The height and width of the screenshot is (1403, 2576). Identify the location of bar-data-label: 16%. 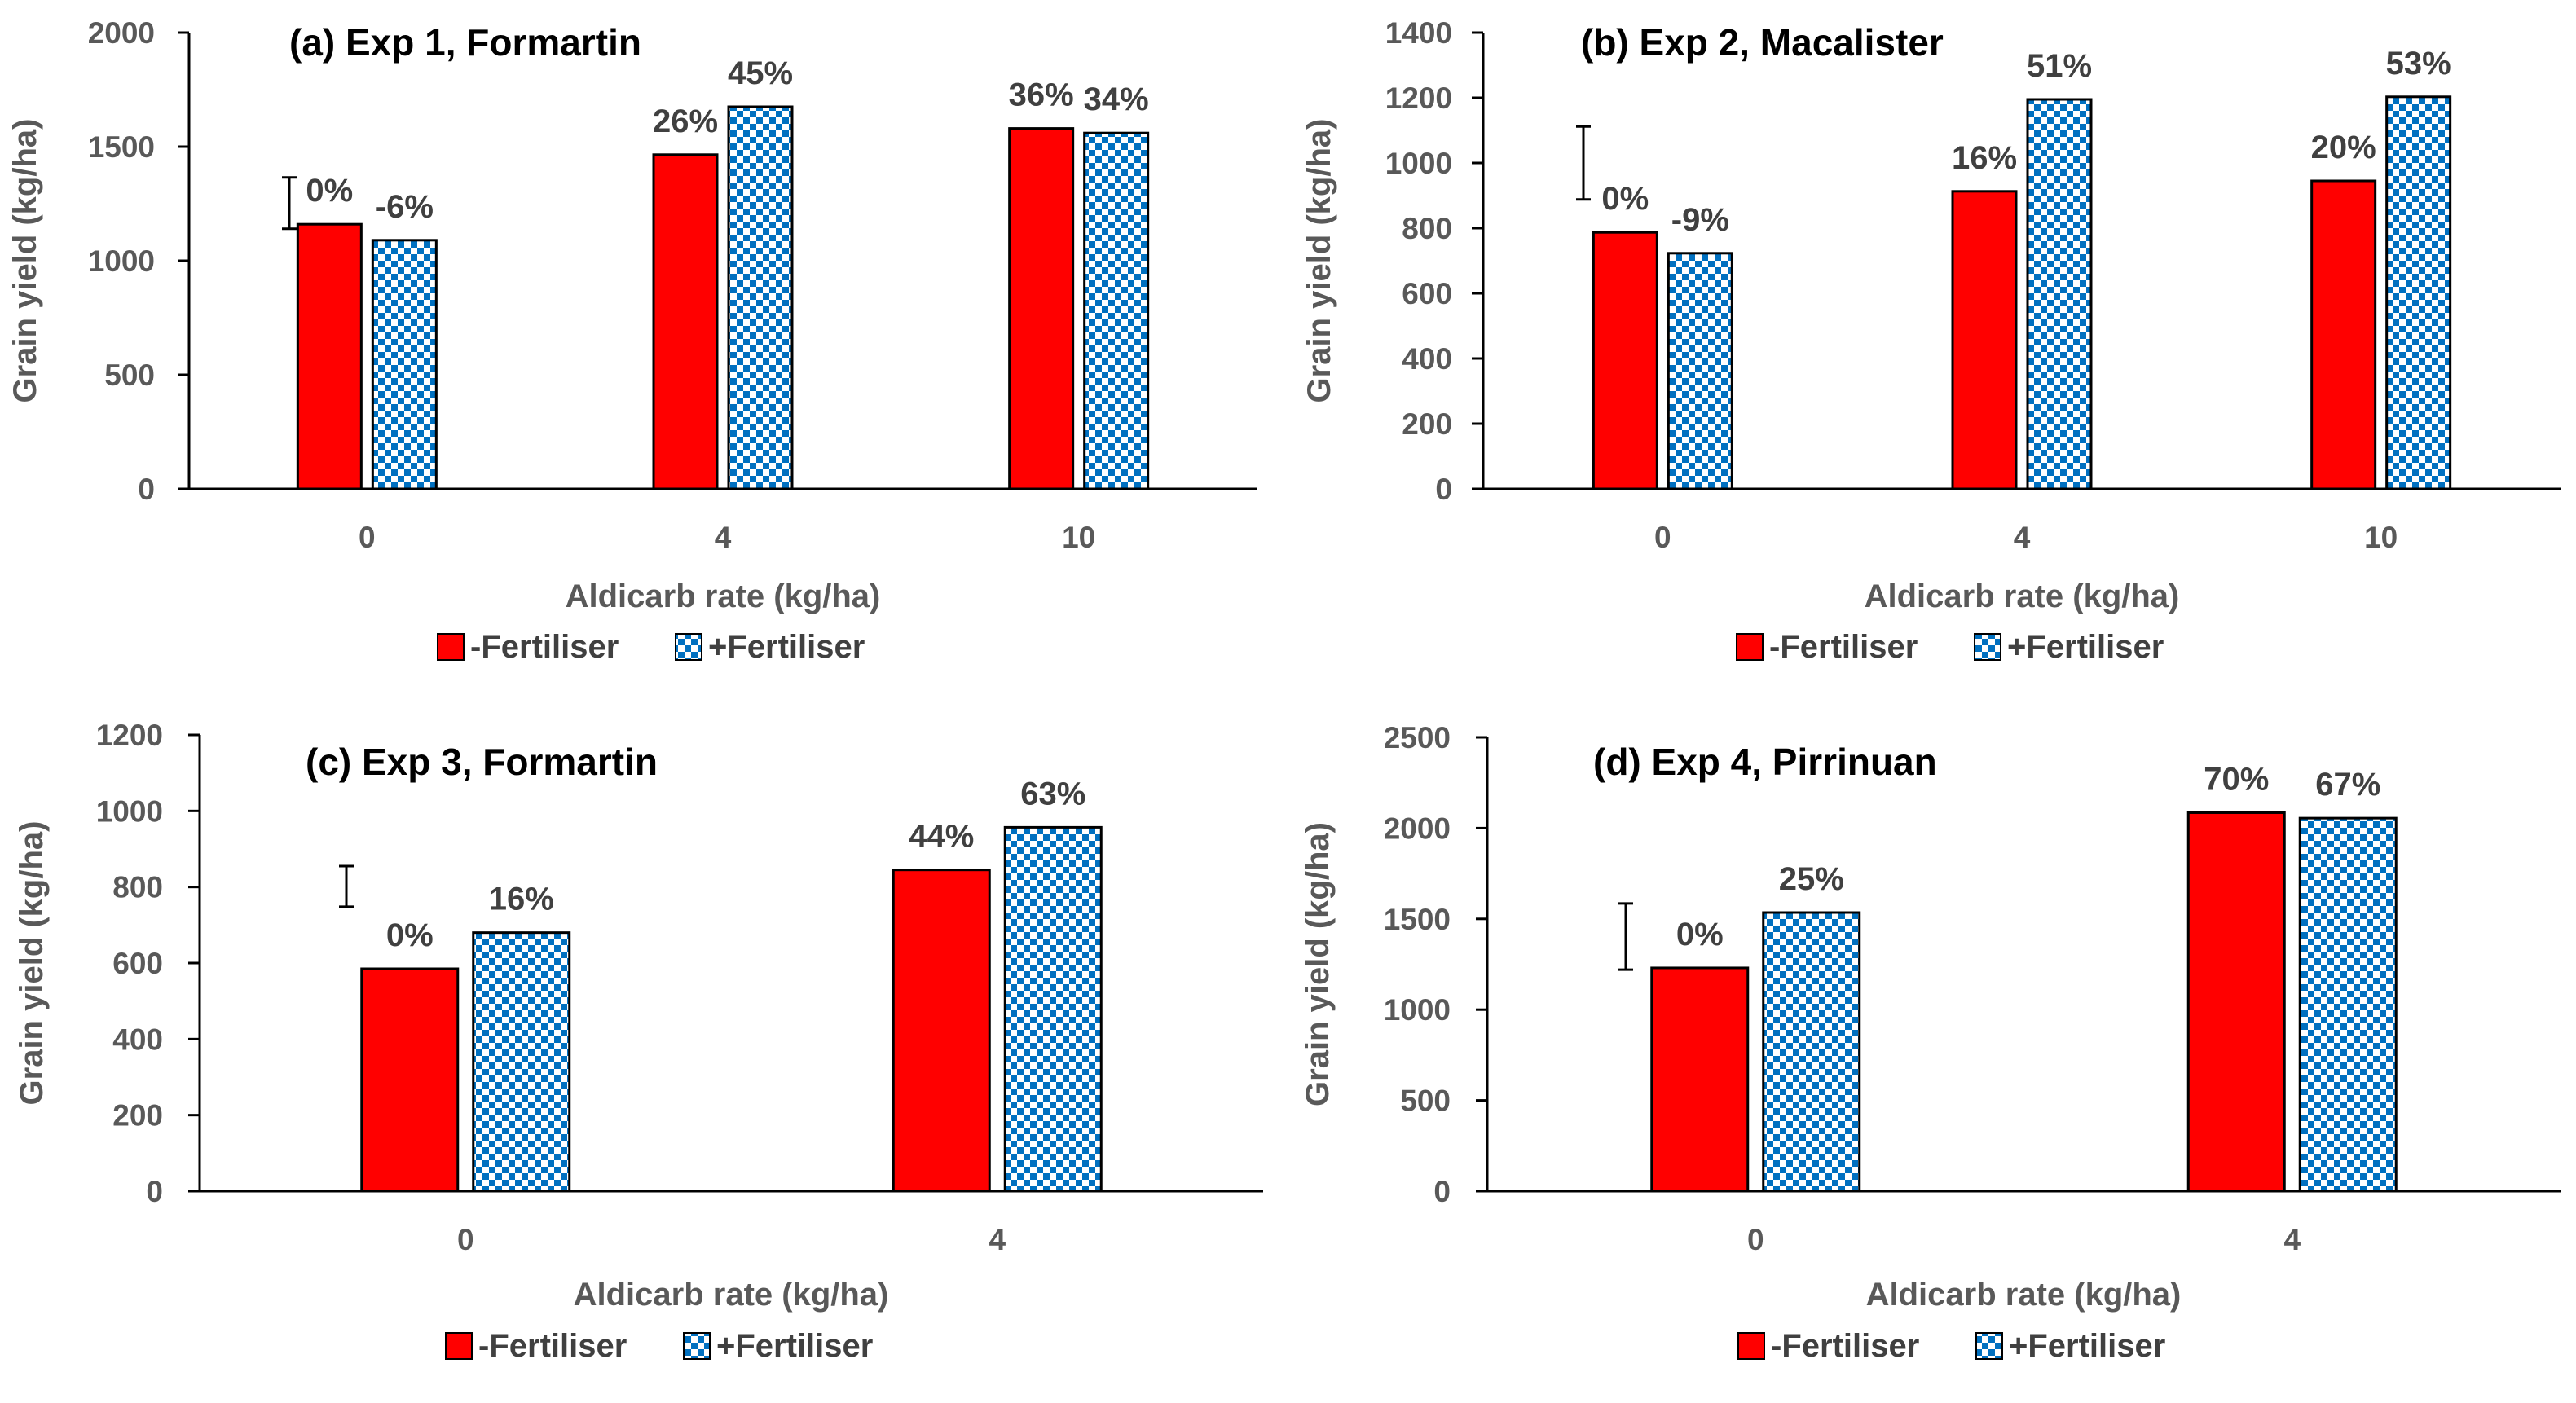
(521, 899).